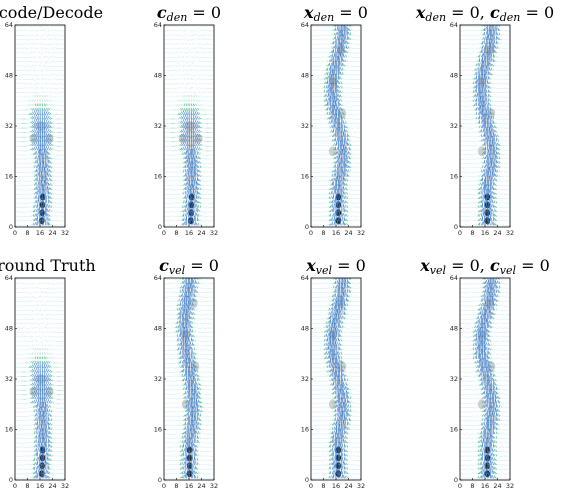 This screenshot has height=493, width=561. Describe the element at coordinates (51, 12) in the screenshot. I see `panel-title: Encode/Decode` at that location.